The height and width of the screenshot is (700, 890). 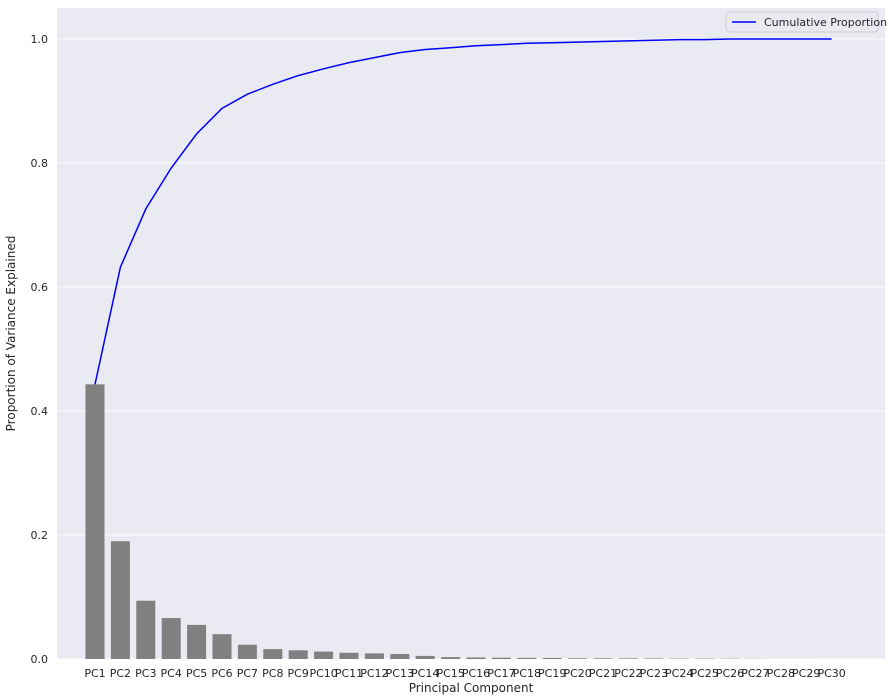 I want to click on x-tick-label: PC11, so click(x=349, y=673).